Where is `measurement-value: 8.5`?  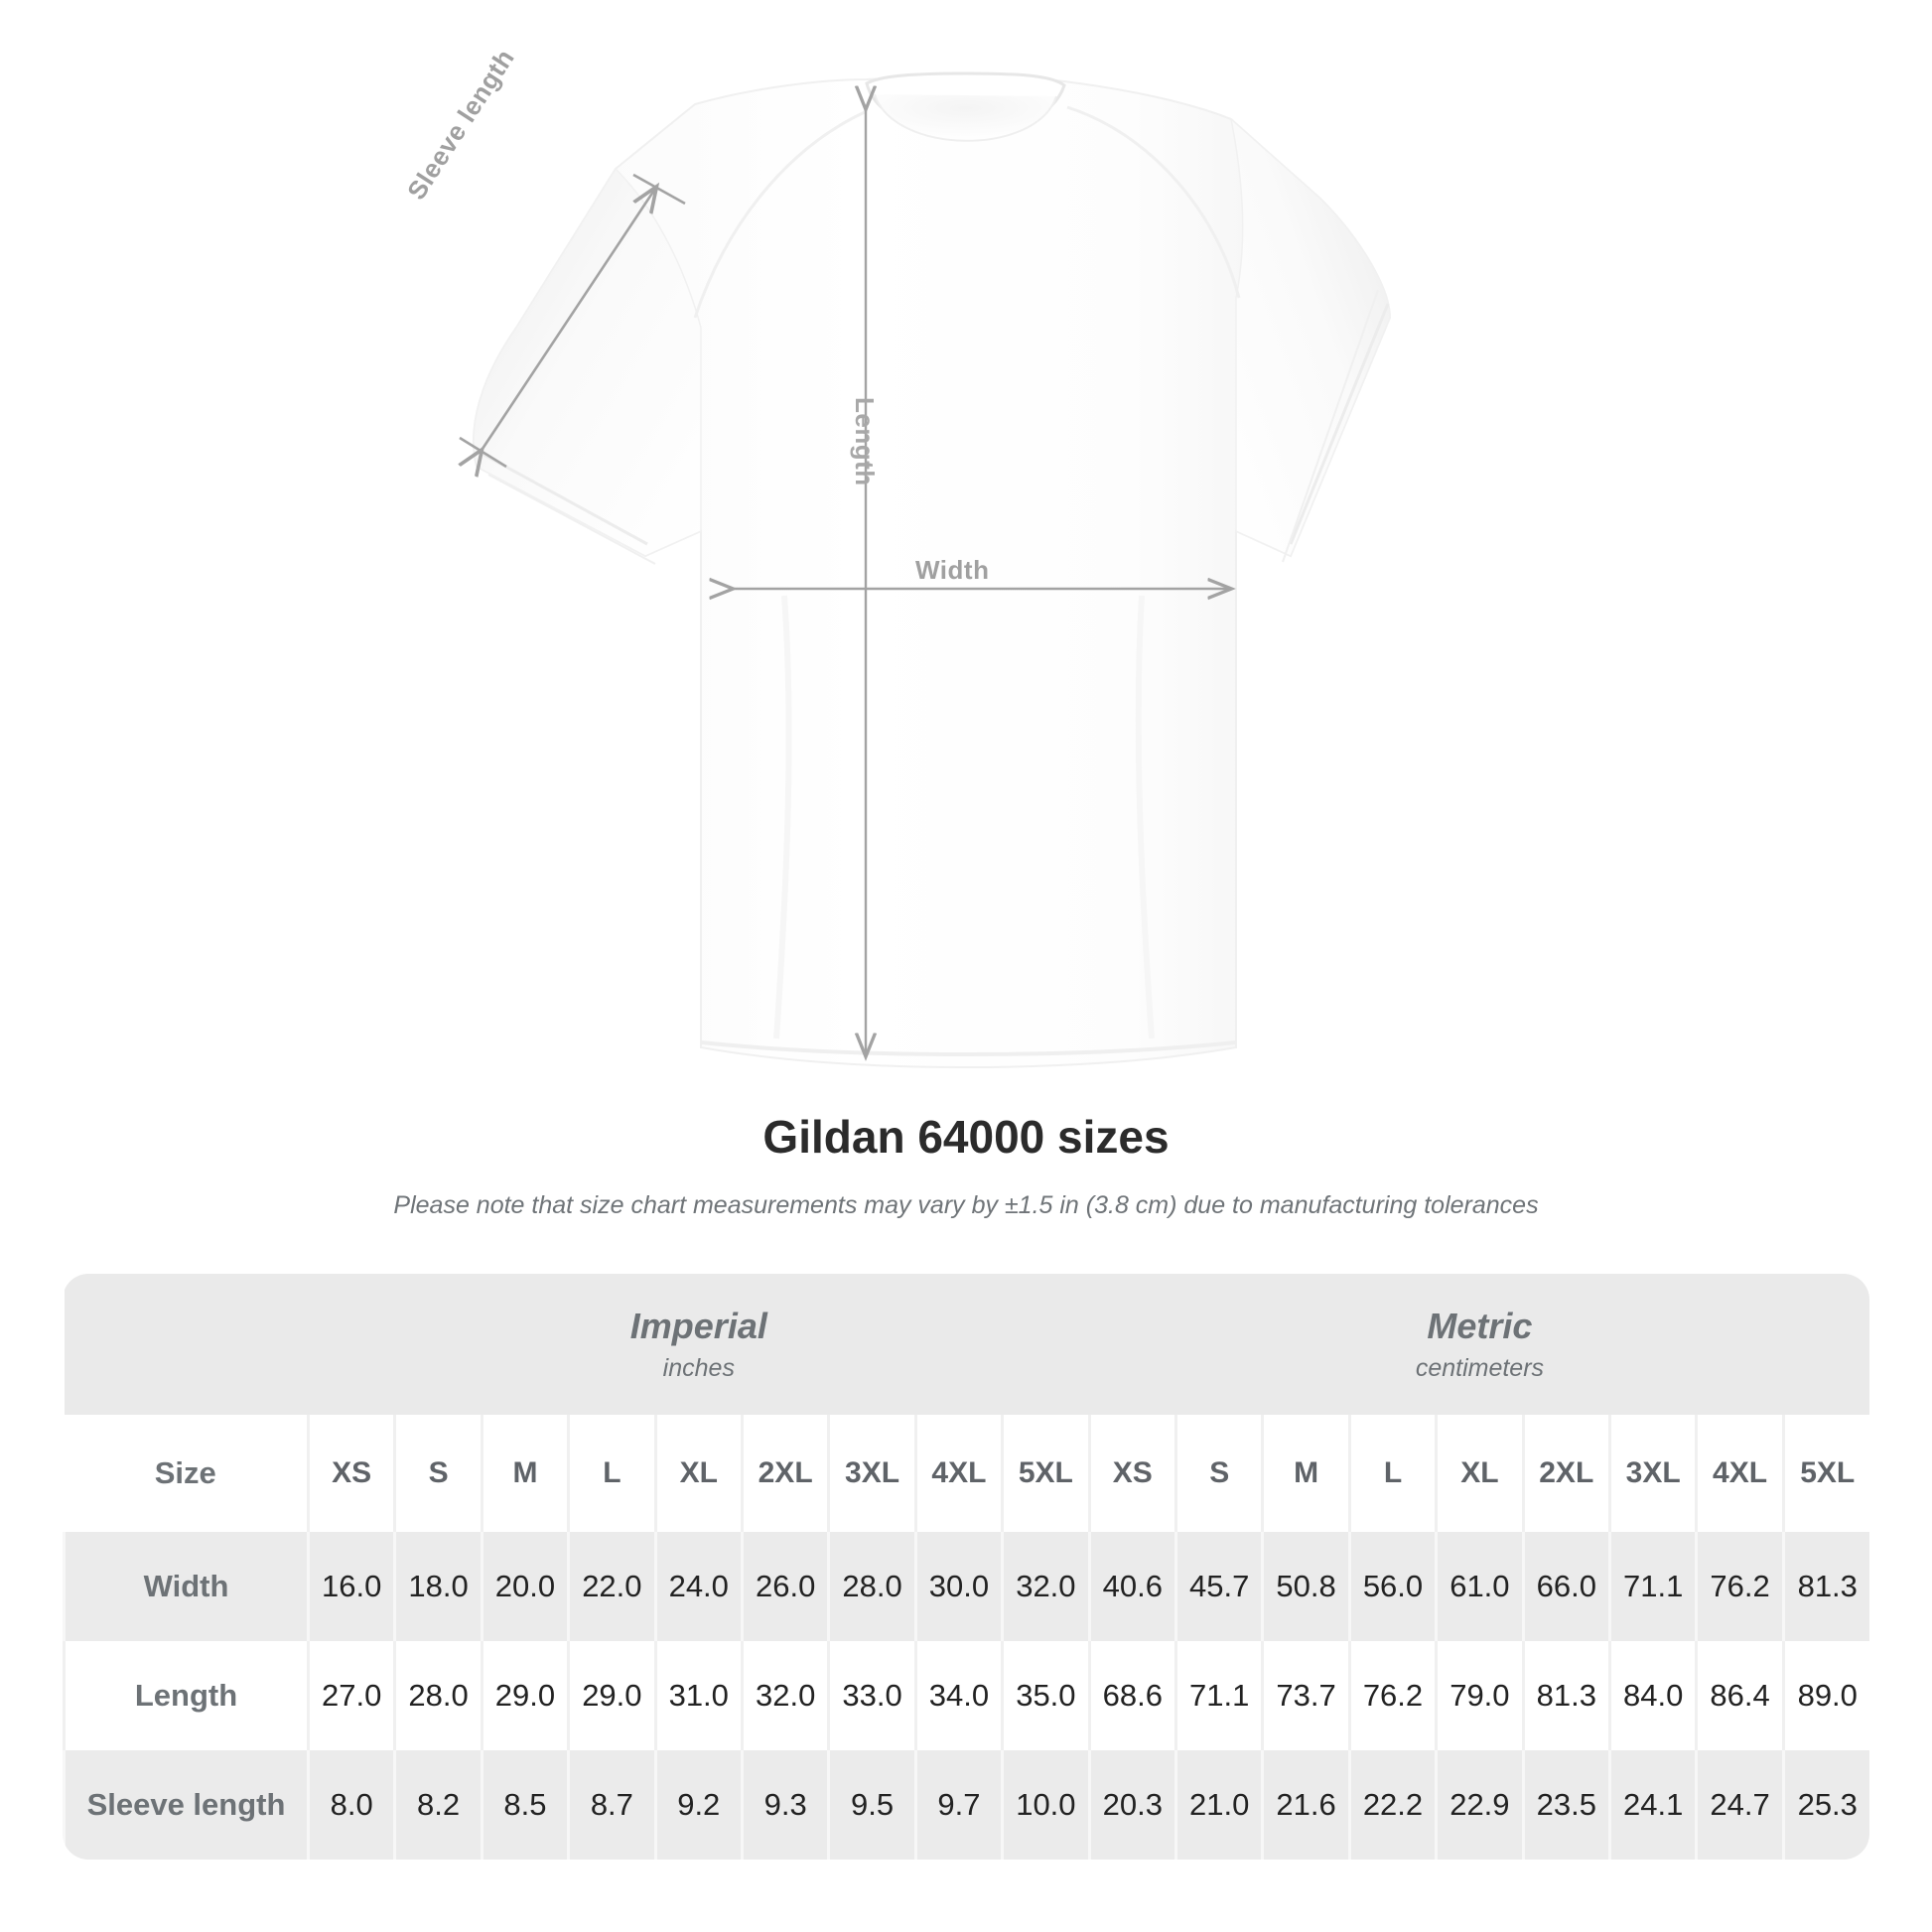 measurement-value: 8.5 is located at coordinates (525, 1804).